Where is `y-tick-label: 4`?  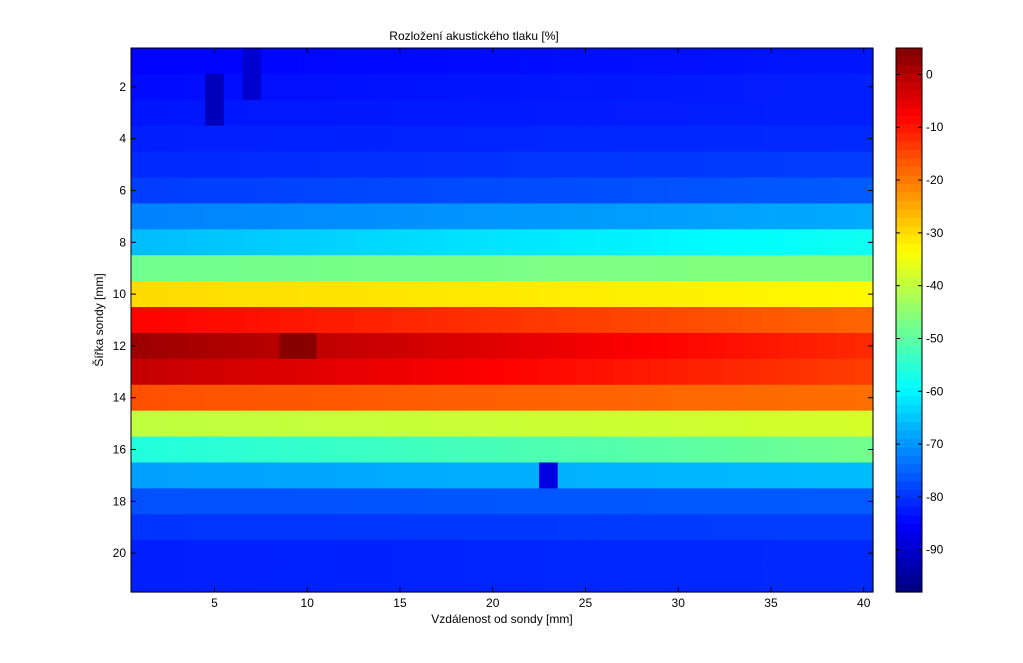 y-tick-label: 4 is located at coordinates (122, 139).